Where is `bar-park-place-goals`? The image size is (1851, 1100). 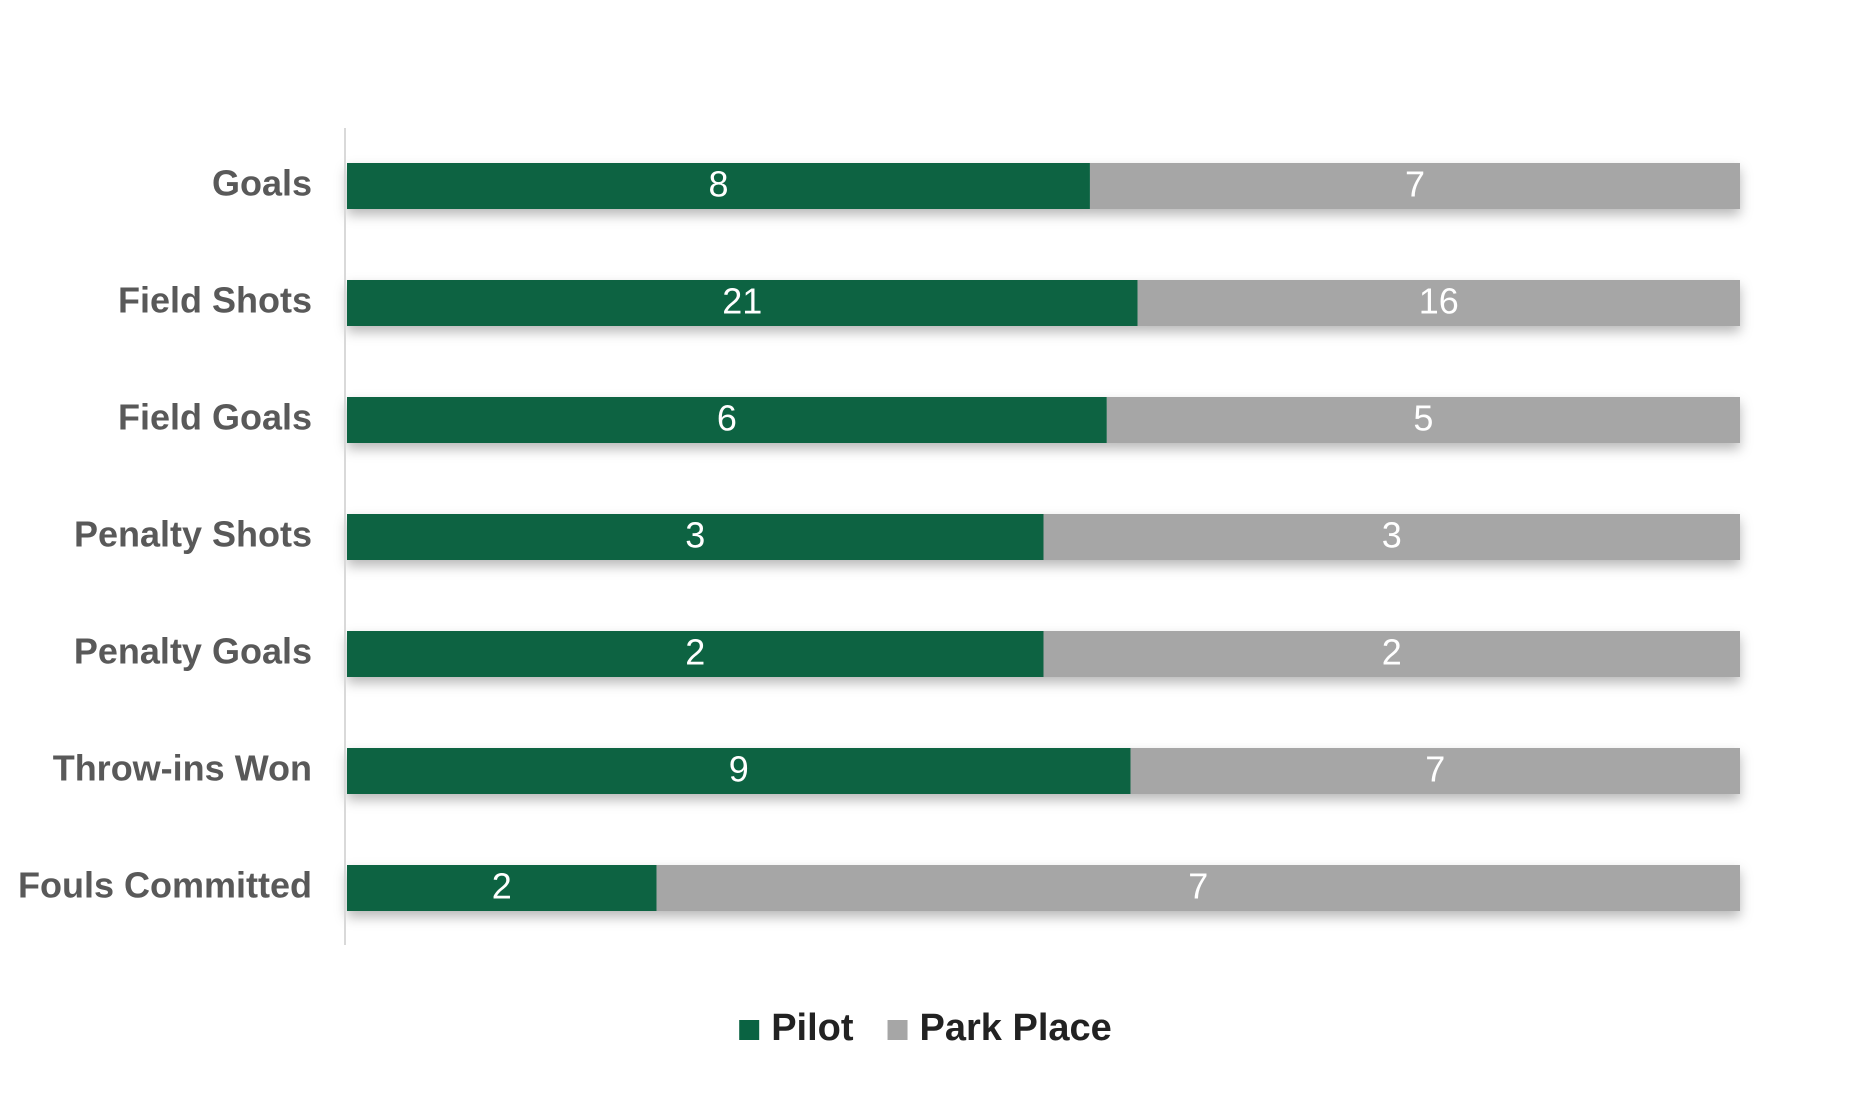
bar-park-place-goals is located at coordinates (1414, 186).